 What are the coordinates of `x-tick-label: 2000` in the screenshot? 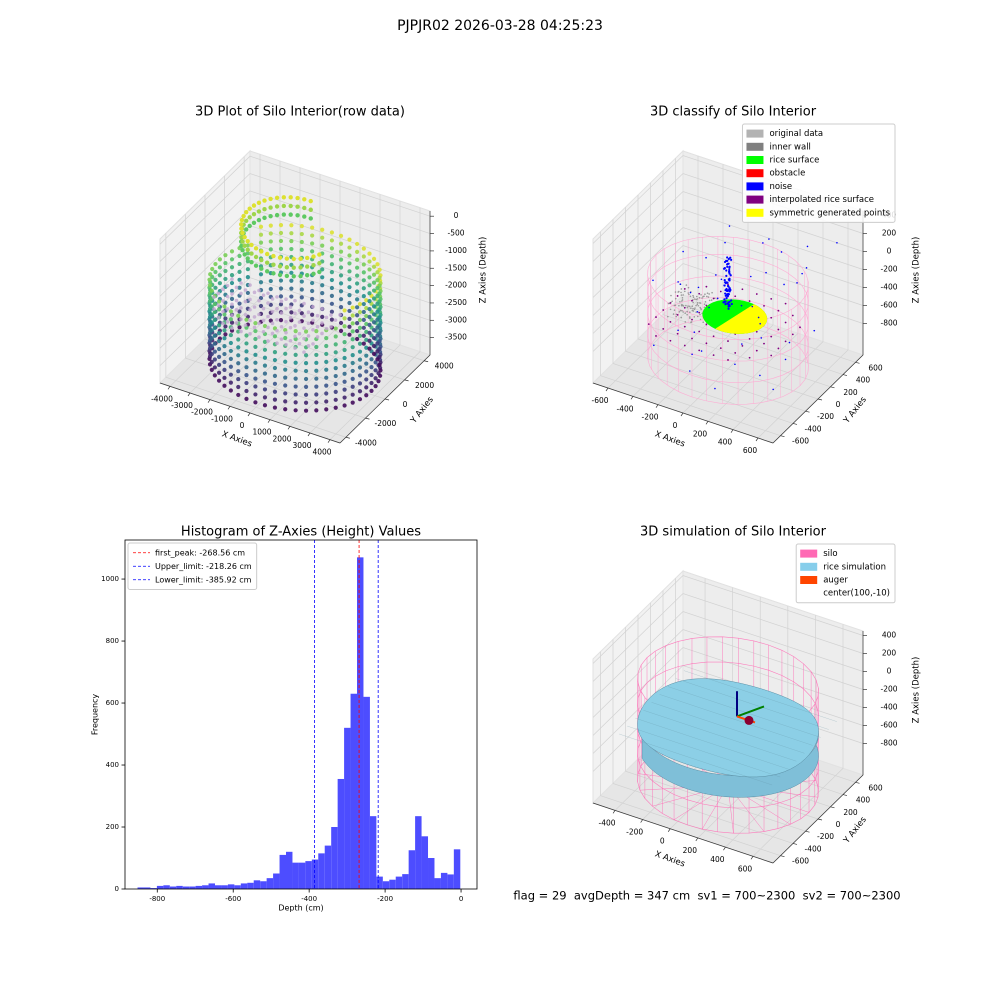 It's located at (281, 438).